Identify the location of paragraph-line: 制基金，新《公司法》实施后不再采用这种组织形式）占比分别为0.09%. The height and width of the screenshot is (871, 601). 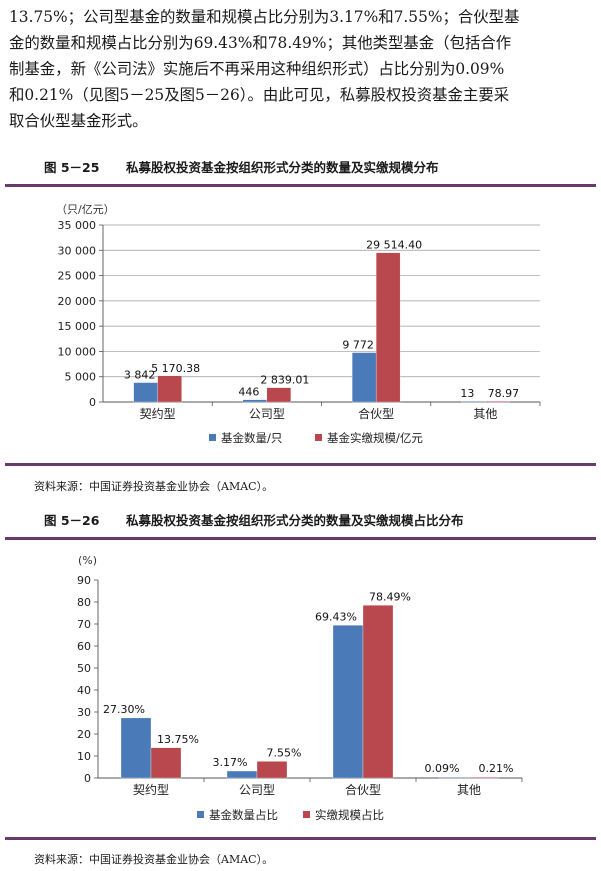
(257, 69).